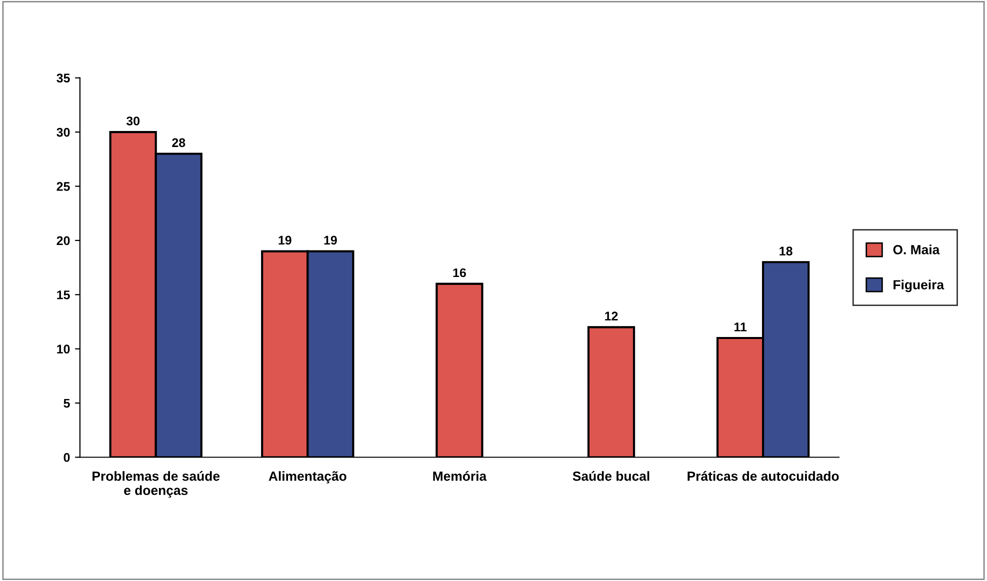 The width and height of the screenshot is (987, 581). Describe the element at coordinates (63, 349) in the screenshot. I see `y-tick-label: 10` at that location.